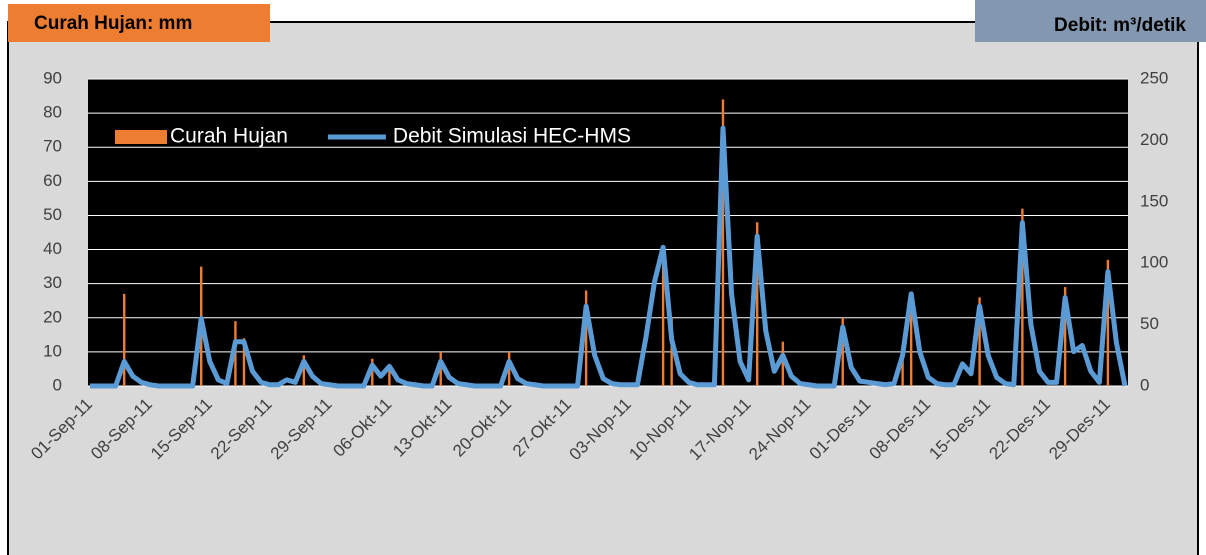 This screenshot has height=555, width=1206. Describe the element at coordinates (52, 282) in the screenshot. I see `y-tick-label: 30` at that location.